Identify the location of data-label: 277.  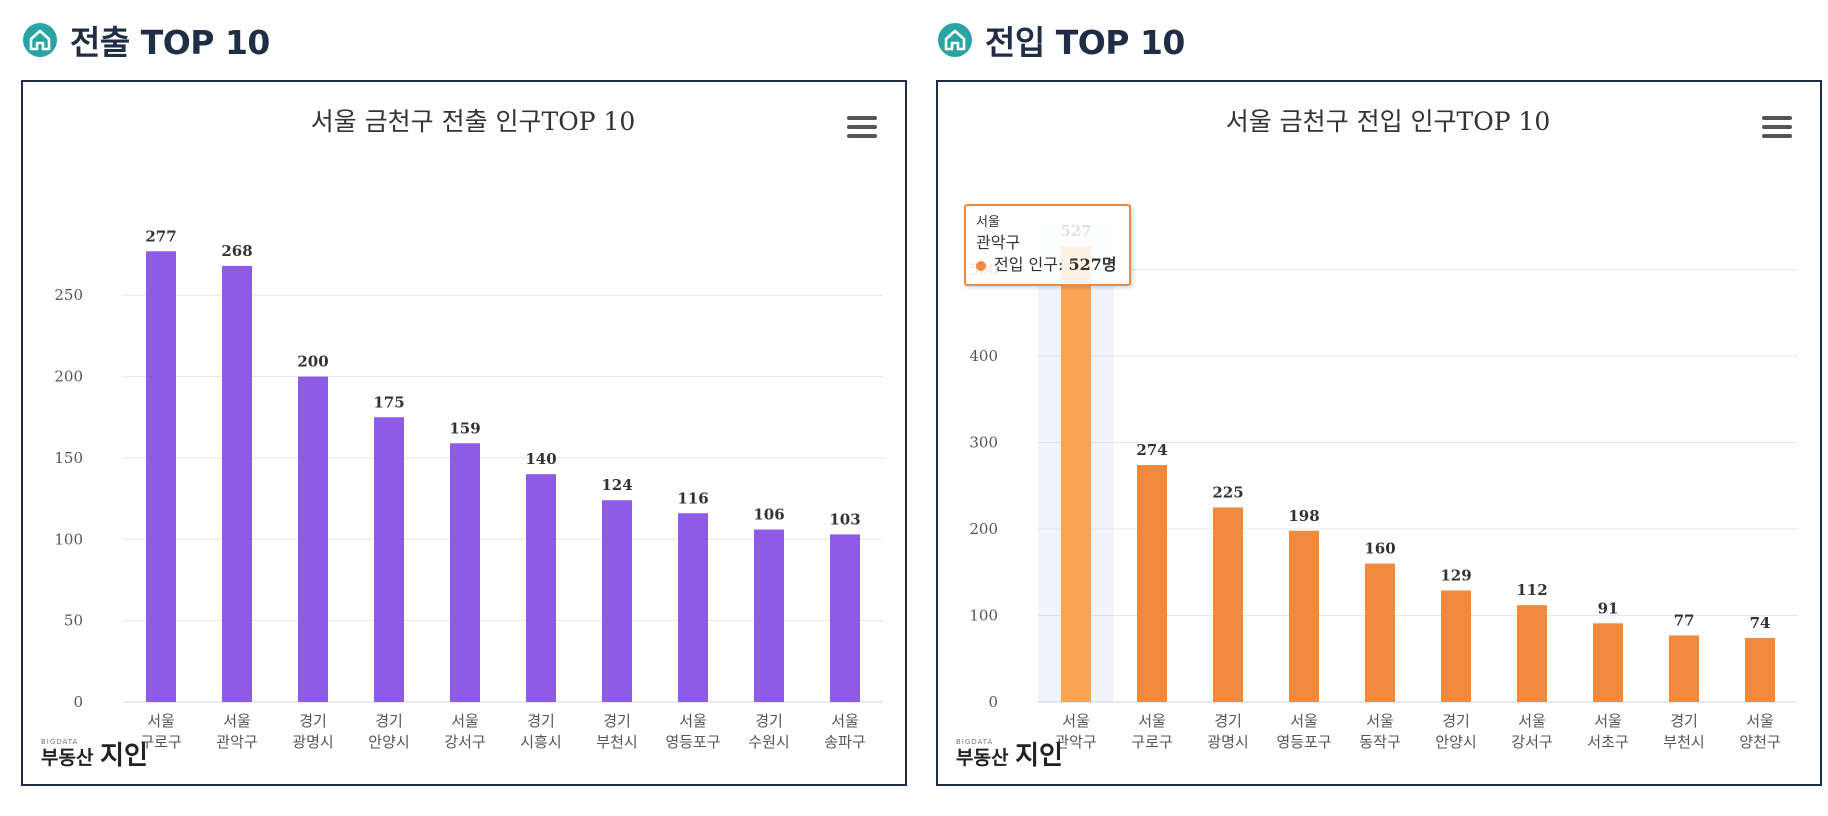
(160, 236).